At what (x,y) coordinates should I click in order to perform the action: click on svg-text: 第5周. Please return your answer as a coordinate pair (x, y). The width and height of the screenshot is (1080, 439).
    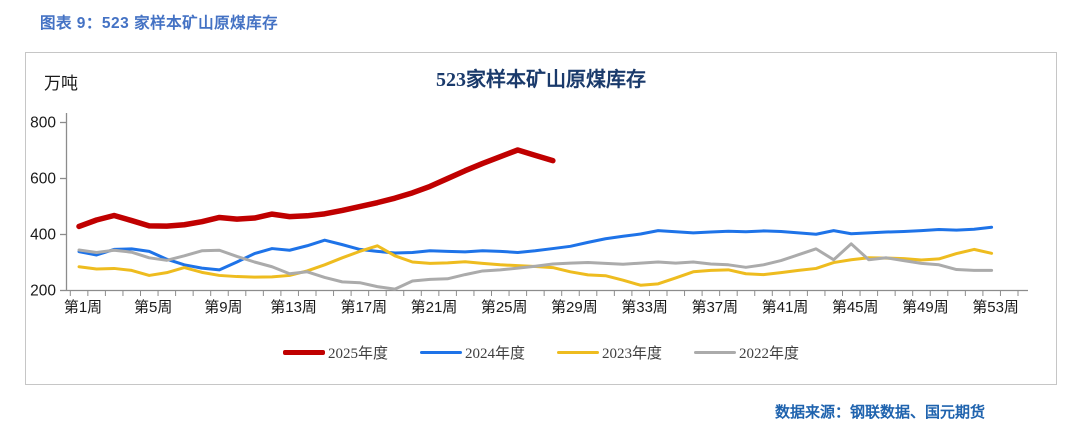
    Looking at the image, I should click on (153, 307).